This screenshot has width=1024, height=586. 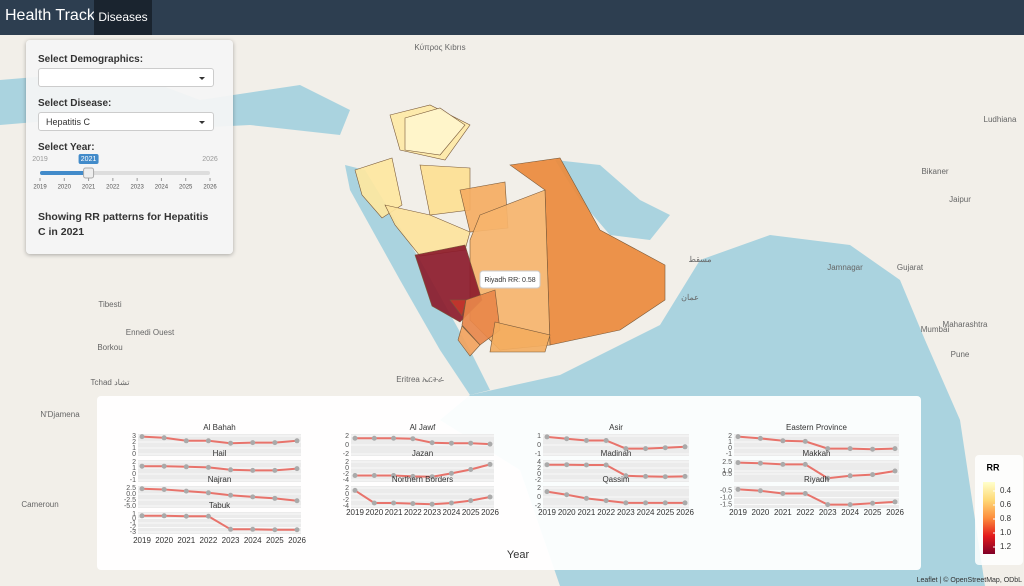 What do you see at coordinates (423, 427) in the screenshot?
I see `panel-title: Al Jawf` at bounding box center [423, 427].